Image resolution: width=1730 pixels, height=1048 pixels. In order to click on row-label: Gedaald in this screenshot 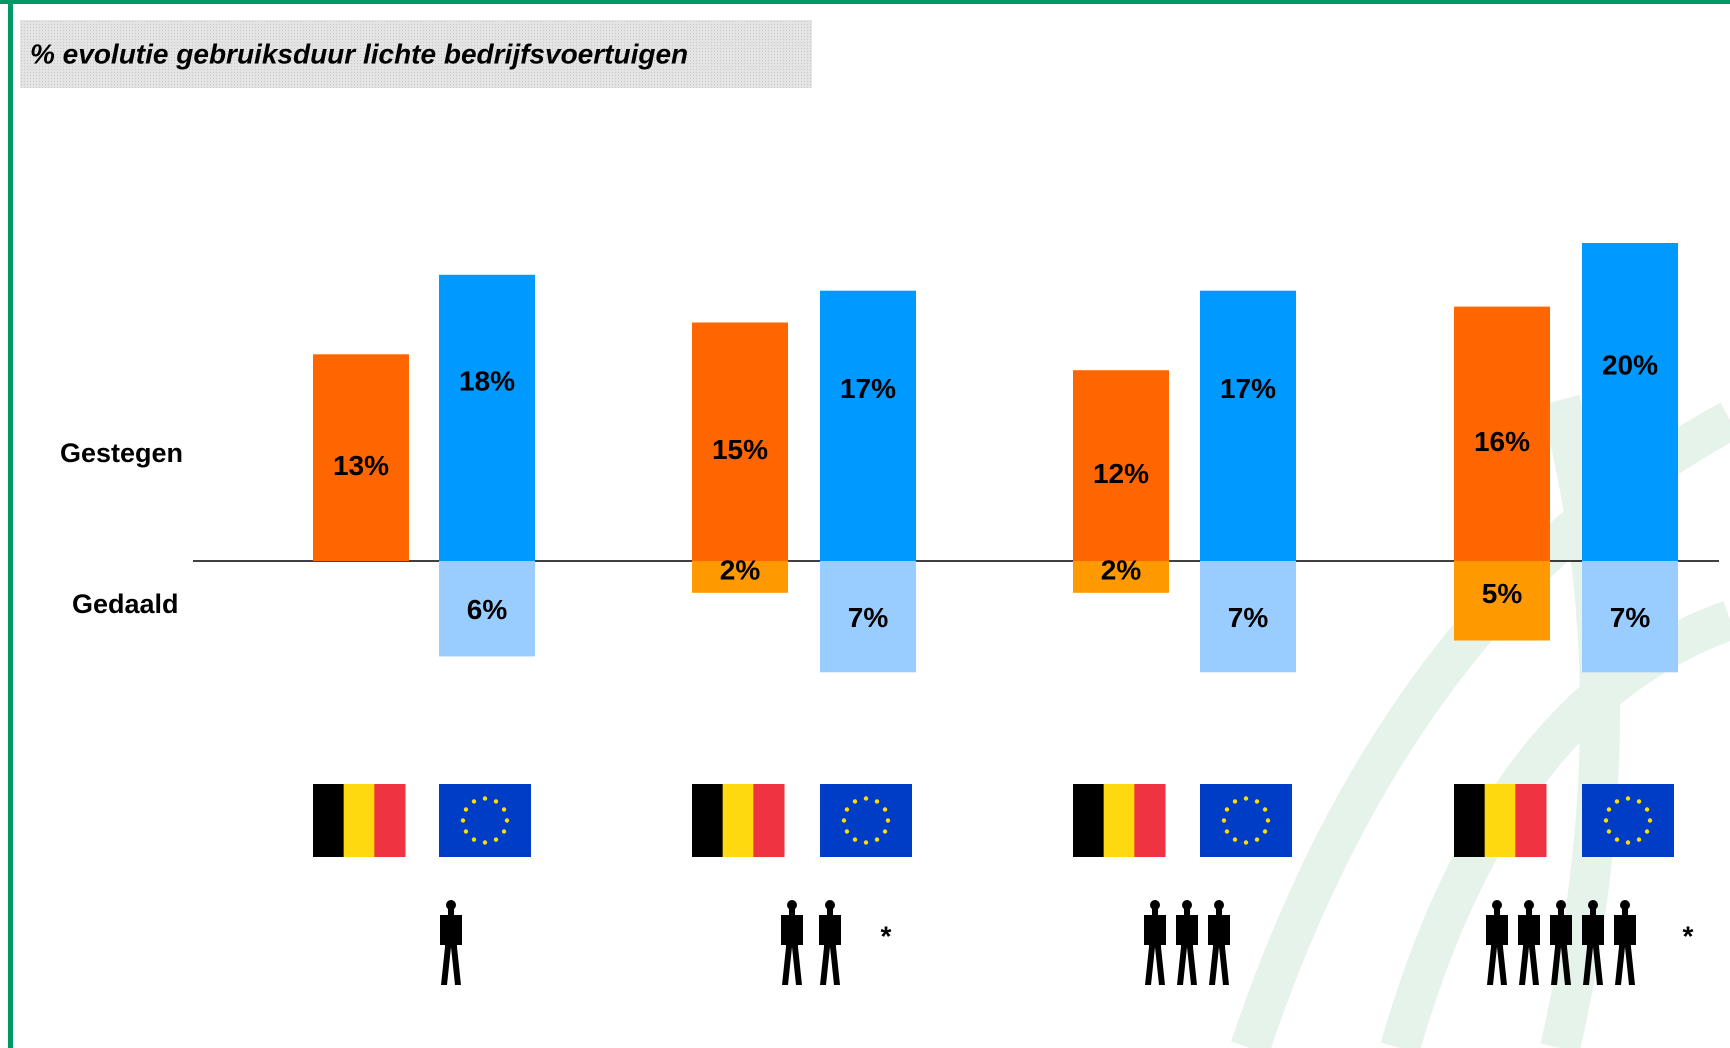, I will do `click(125, 604)`.